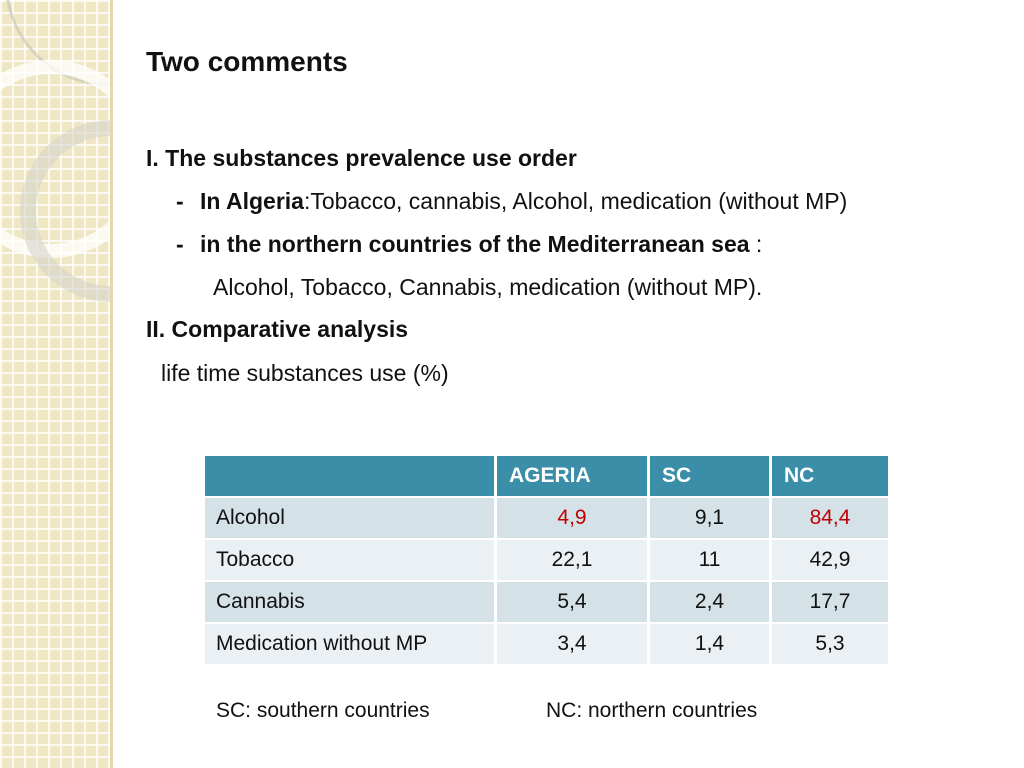 The width and height of the screenshot is (1024, 768). What do you see at coordinates (830, 645) in the screenshot?
I see `cell-nc: 5,3` at bounding box center [830, 645].